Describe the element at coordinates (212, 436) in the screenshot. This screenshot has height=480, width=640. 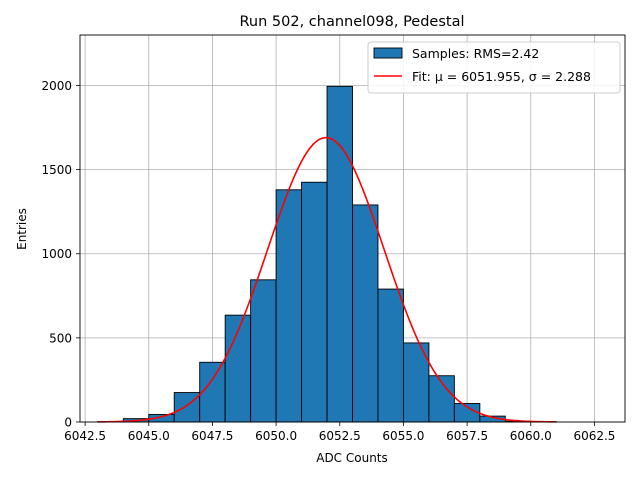
I see `x-tick-label: 6047.5` at that location.